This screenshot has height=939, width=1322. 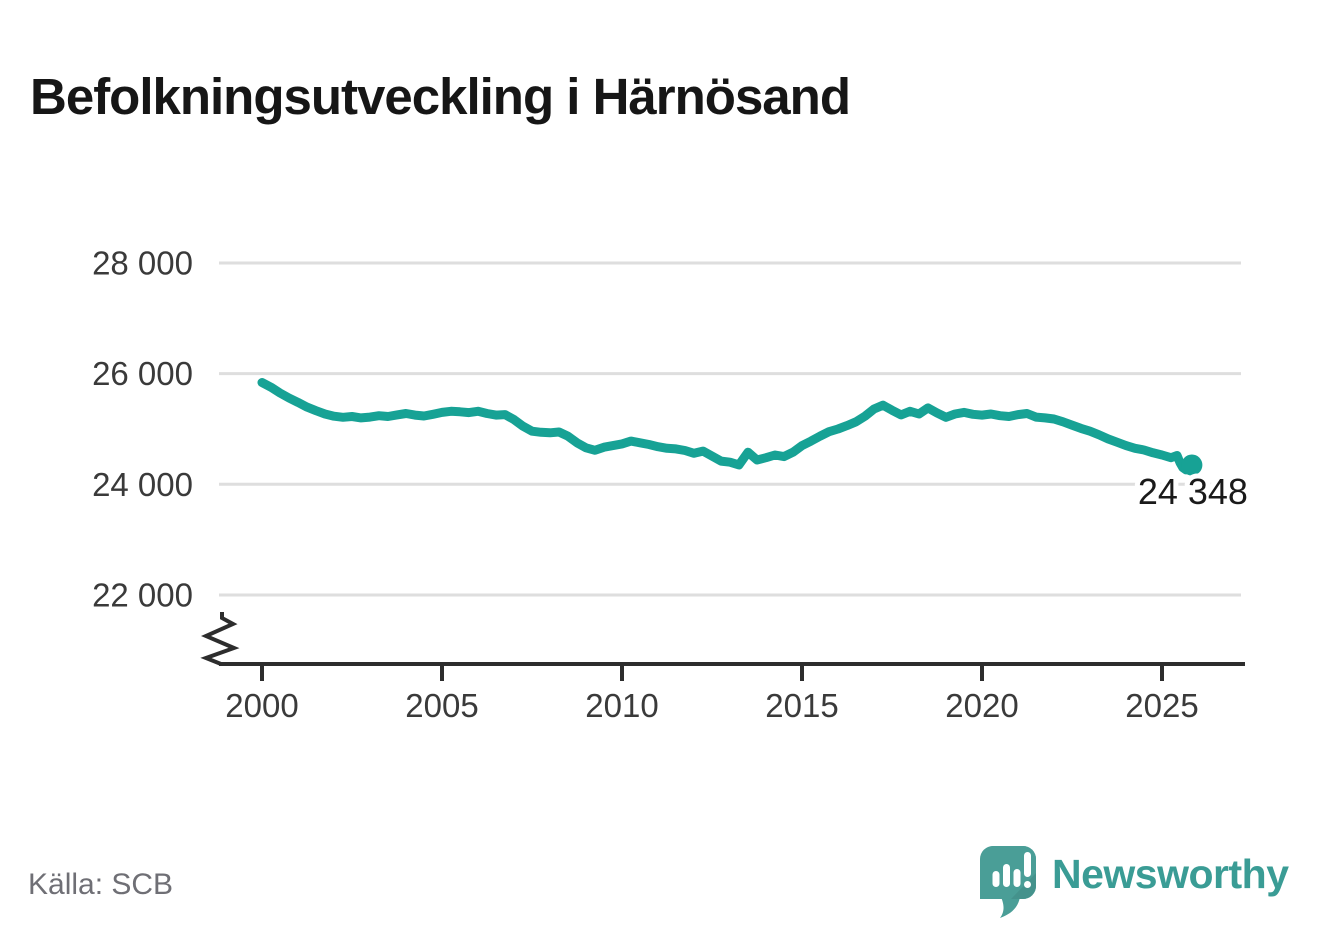 I want to click on y-axis-tick-label: 22 000, so click(x=142, y=594).